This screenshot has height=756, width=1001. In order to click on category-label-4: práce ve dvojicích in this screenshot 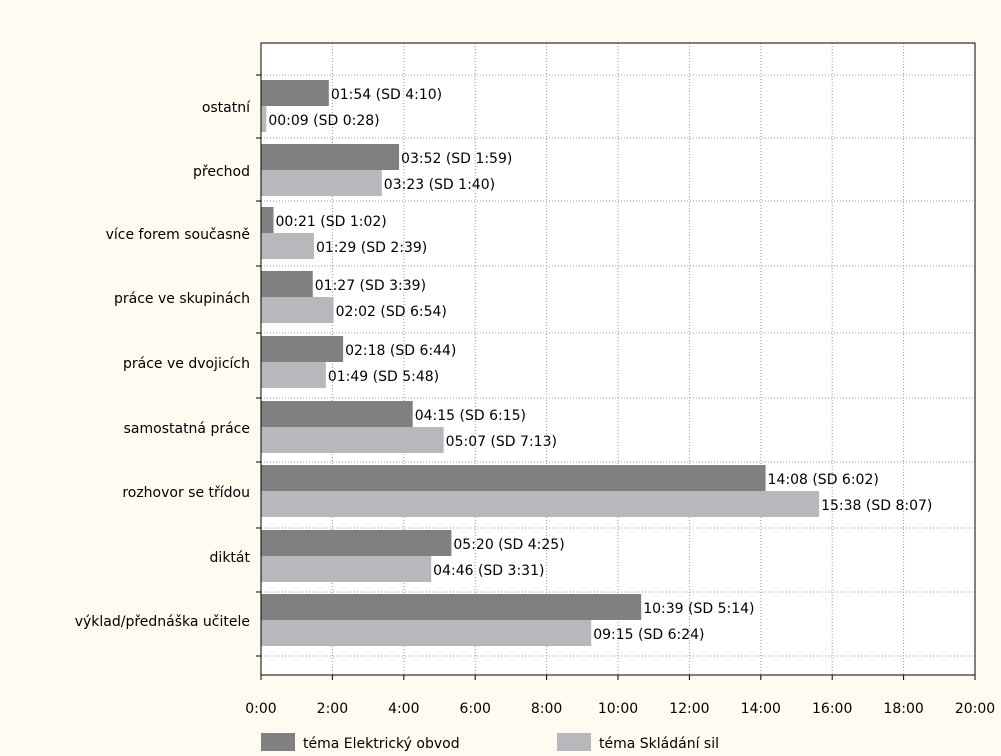, I will do `click(186, 364)`.